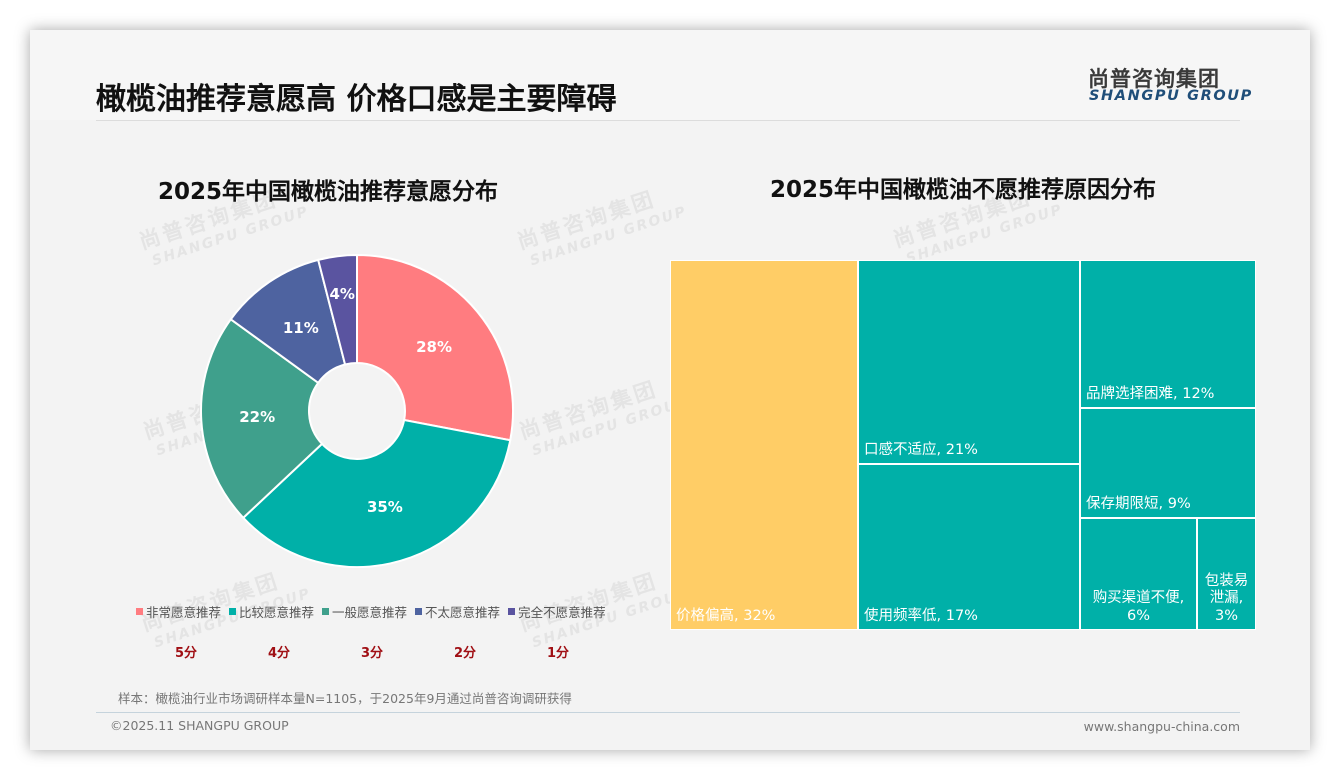 This screenshot has height=780, width=1340. Describe the element at coordinates (969, 547) in the screenshot. I see `treemap-tile-frequency: 使用频率低, 17%` at that location.